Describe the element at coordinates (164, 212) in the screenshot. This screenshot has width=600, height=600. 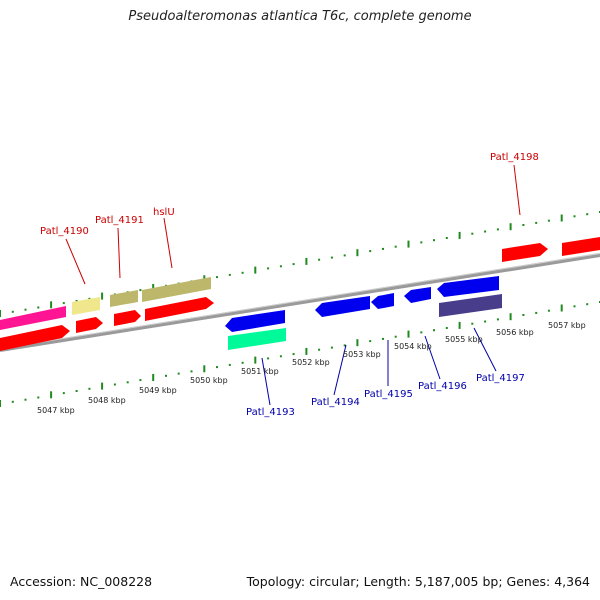
I see `gene-label: hslU` at that location.